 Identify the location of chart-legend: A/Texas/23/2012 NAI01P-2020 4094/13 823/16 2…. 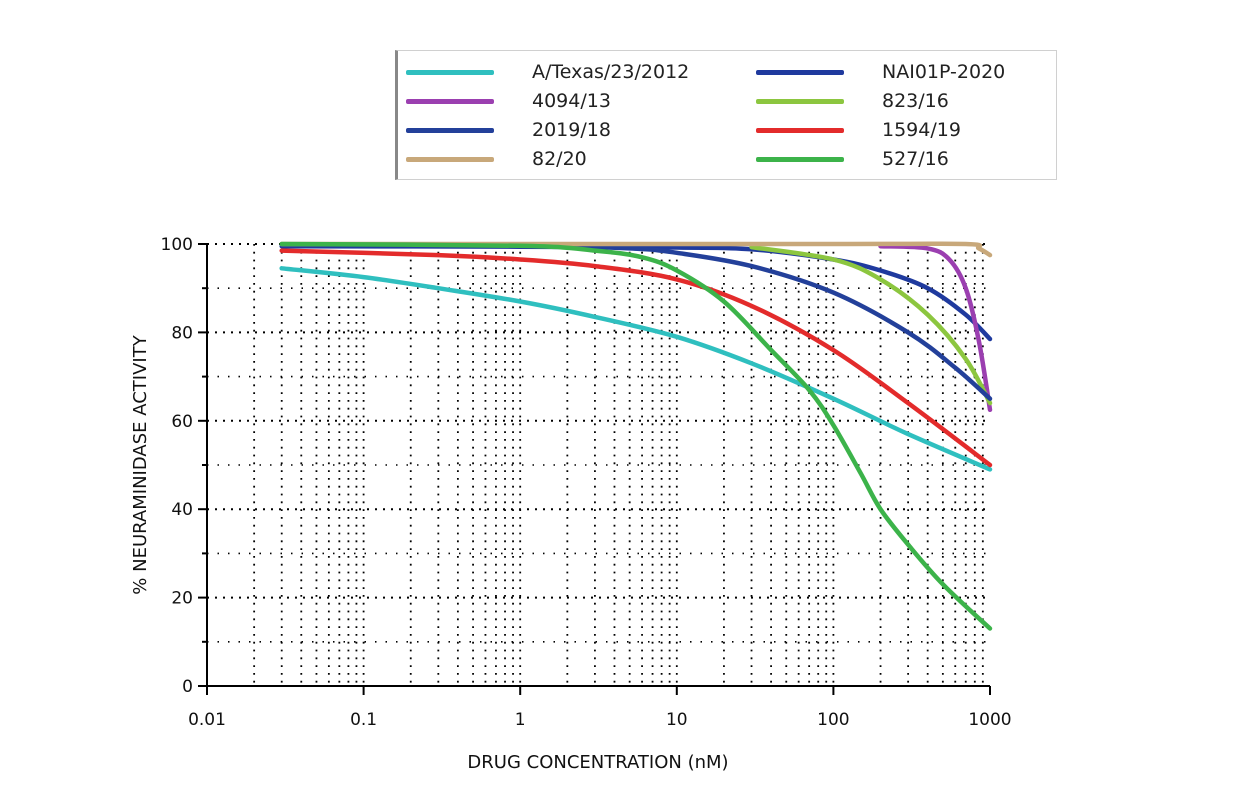
(726, 115).